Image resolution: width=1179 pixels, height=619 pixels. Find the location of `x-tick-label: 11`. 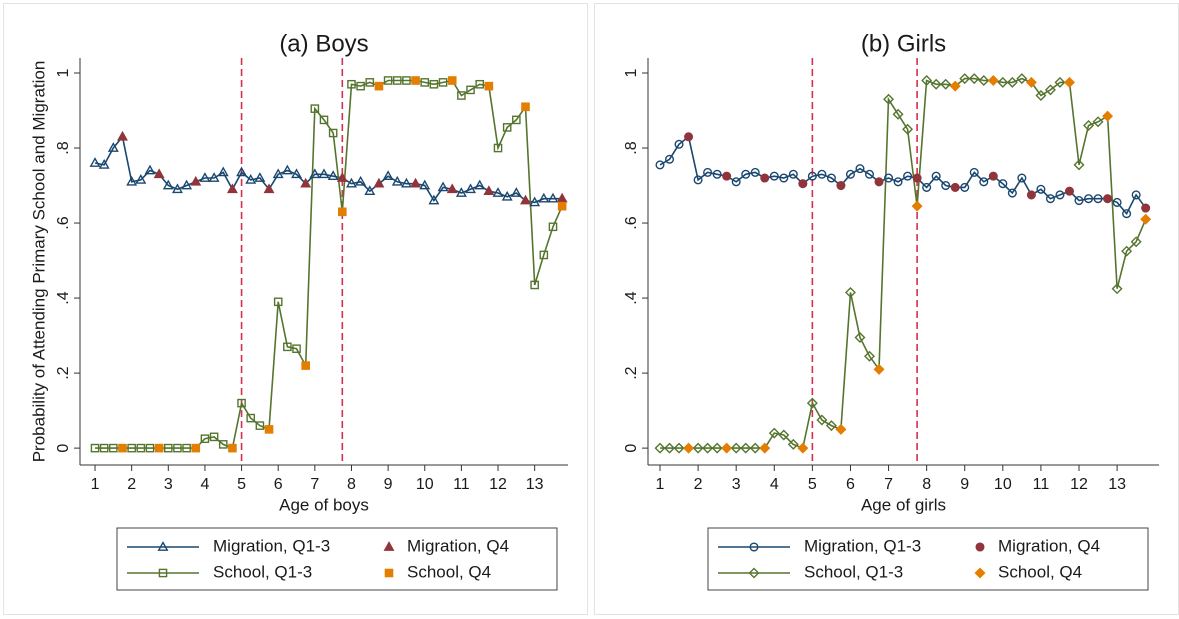

x-tick-label: 11 is located at coordinates (461, 484).